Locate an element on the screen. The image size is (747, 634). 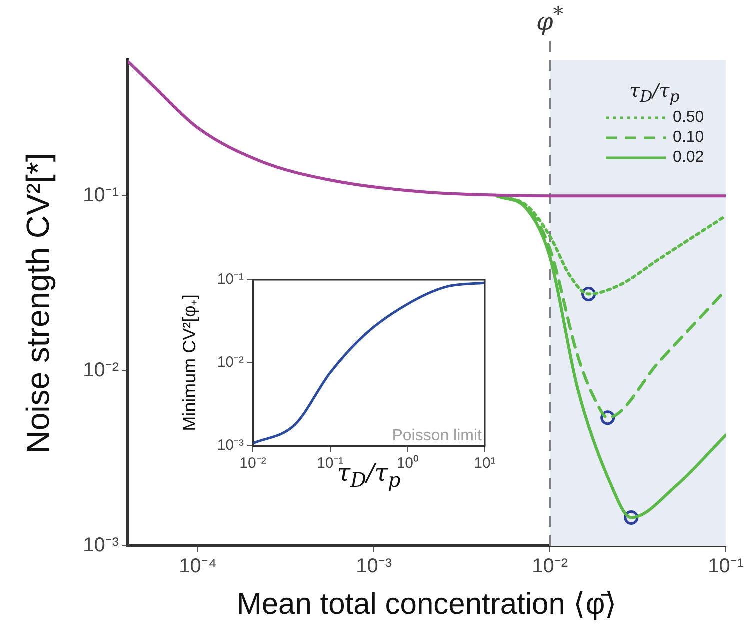
legend-label: 0.10 is located at coordinates (688, 137).